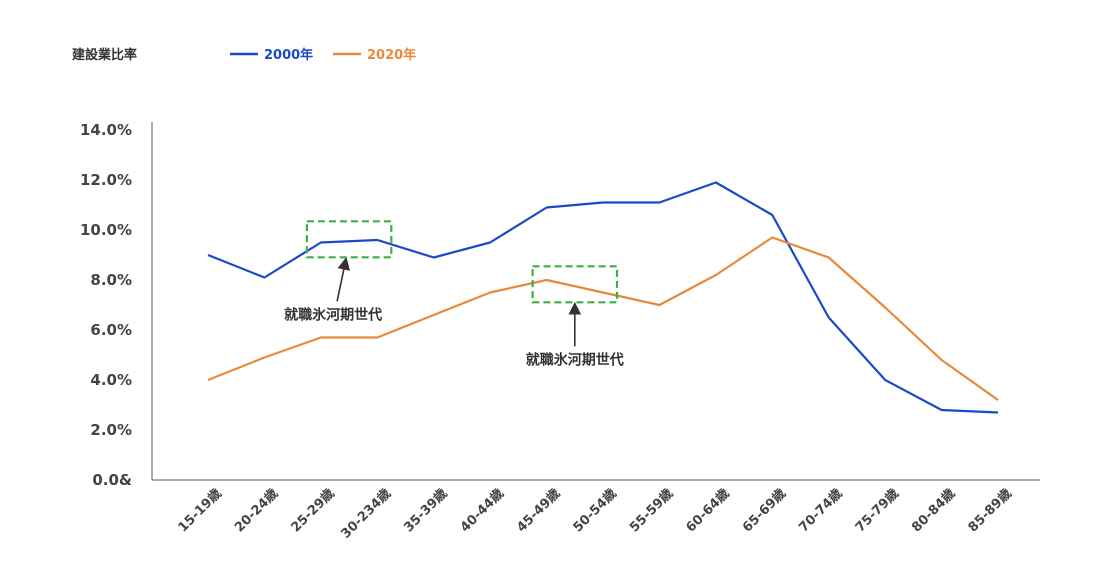 The height and width of the screenshot is (580, 1100). Describe the element at coordinates (256, 511) in the screenshot. I see `x-tick-label: 20-24歳` at that location.